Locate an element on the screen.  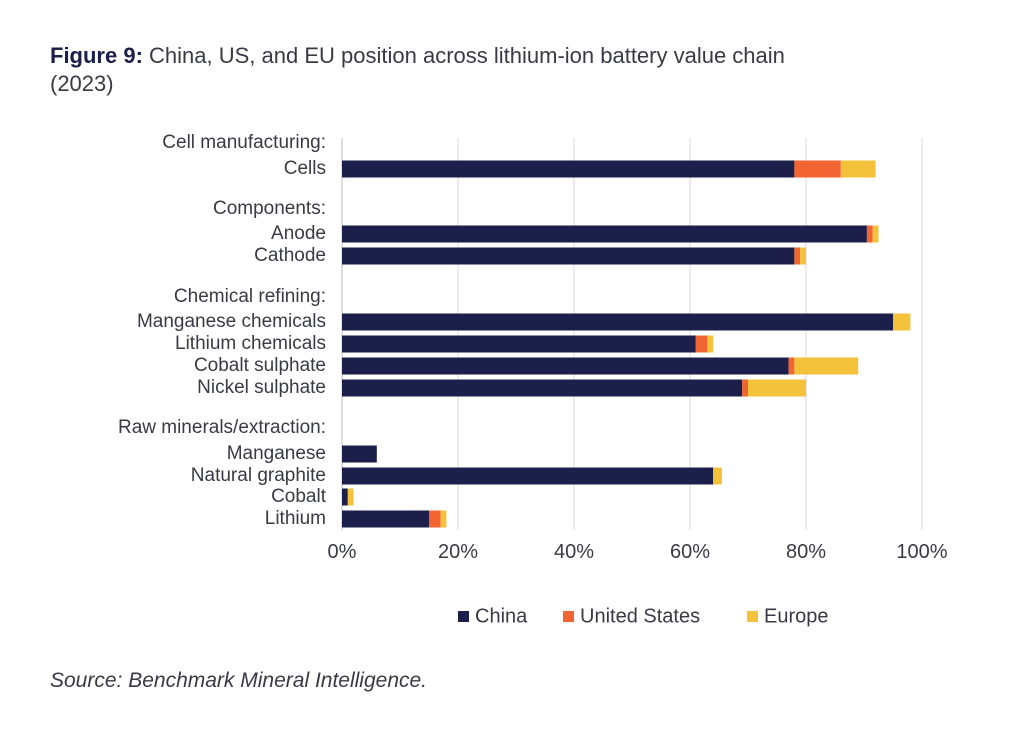
x-tick-label: 60% is located at coordinates (690, 552).